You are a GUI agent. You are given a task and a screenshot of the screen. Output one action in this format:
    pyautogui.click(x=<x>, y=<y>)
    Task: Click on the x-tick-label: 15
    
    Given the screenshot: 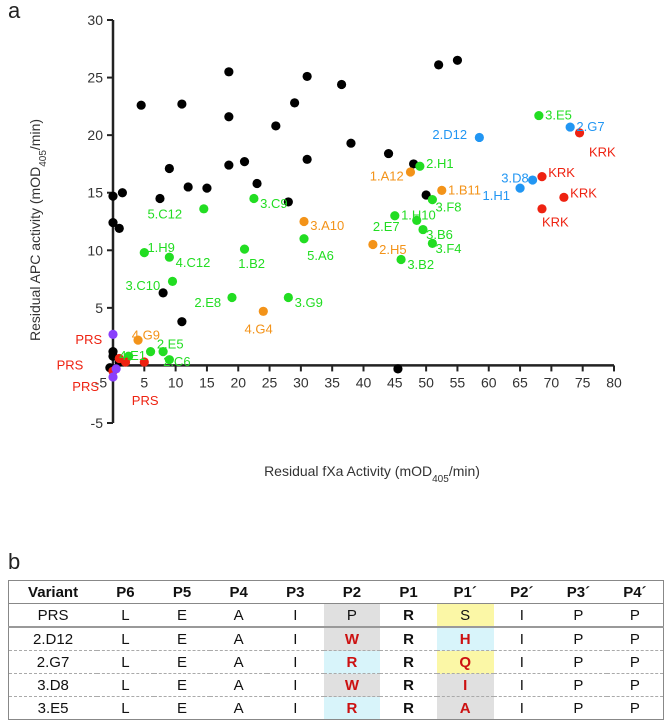 What is the action you would take?
    pyautogui.click(x=207, y=382)
    